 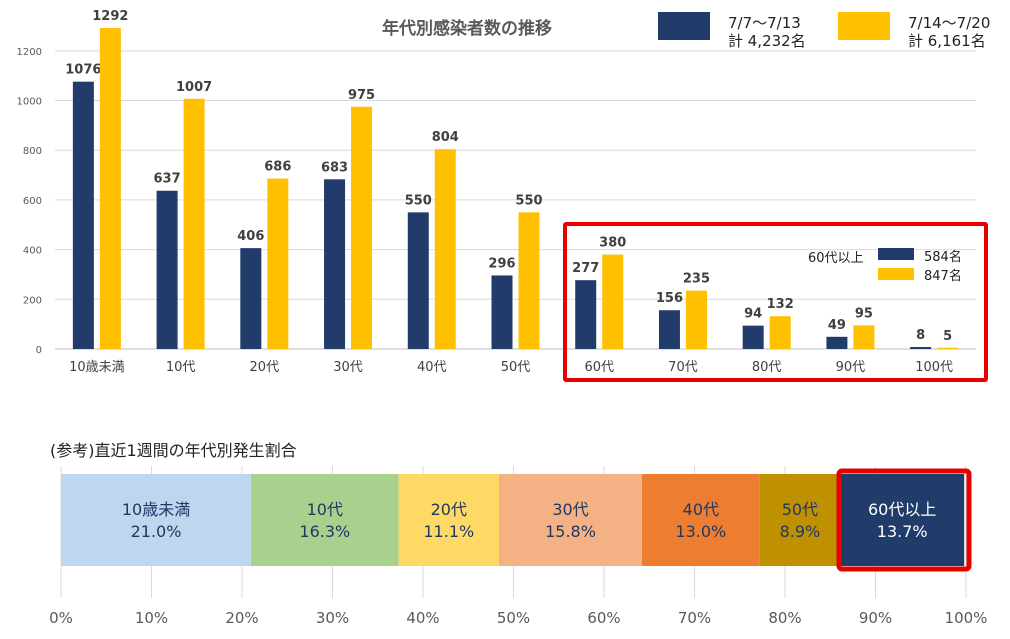 What do you see at coordinates (599, 367) in the screenshot?
I see `x-category-label: 60代` at bounding box center [599, 367].